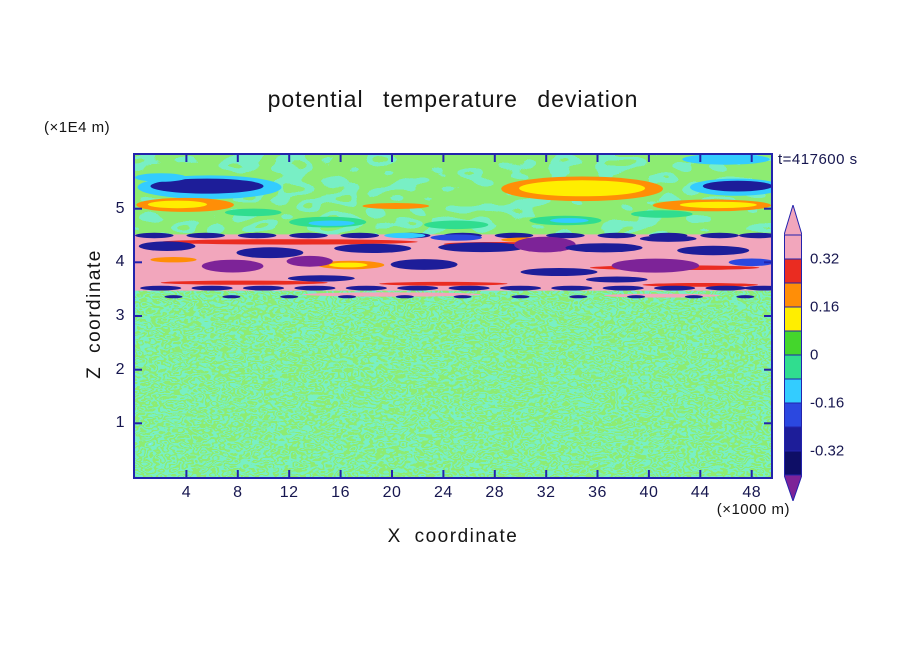  Describe the element at coordinates (649, 492) in the screenshot. I see `x-tick-label: 40` at that location.